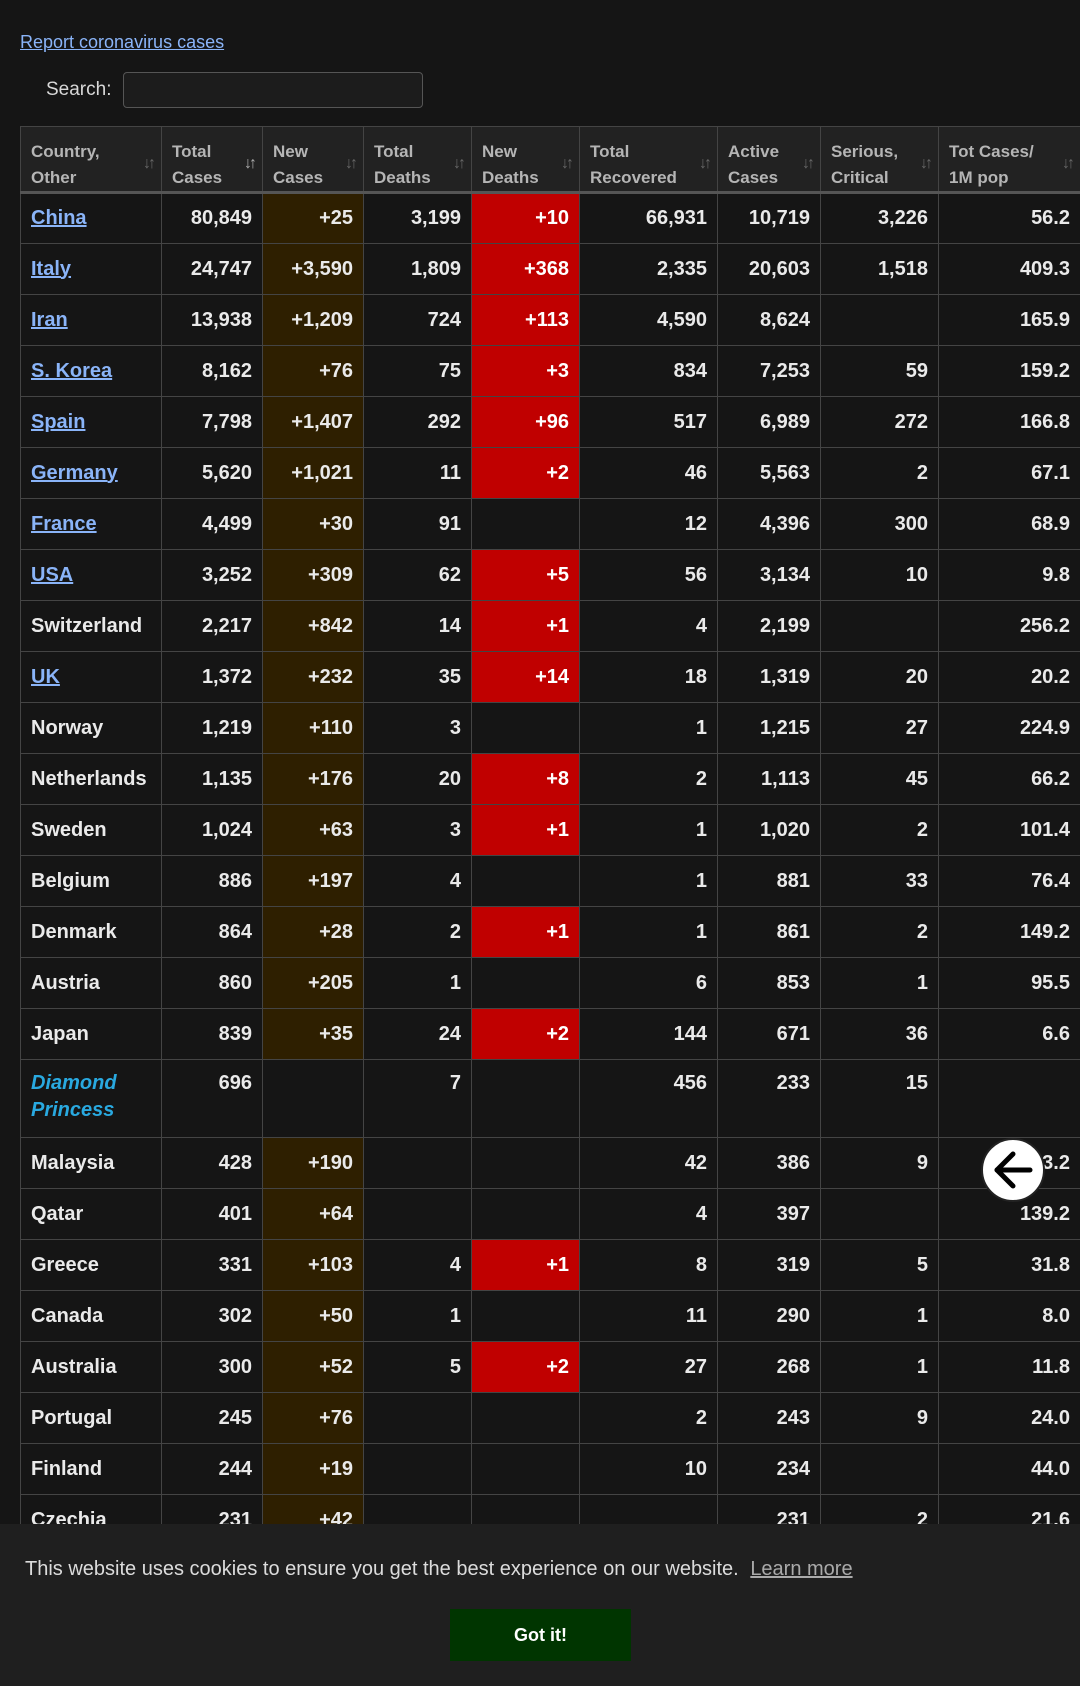 The image size is (1080, 1686). I want to click on cell-total-recovered: 11, so click(648, 1316).